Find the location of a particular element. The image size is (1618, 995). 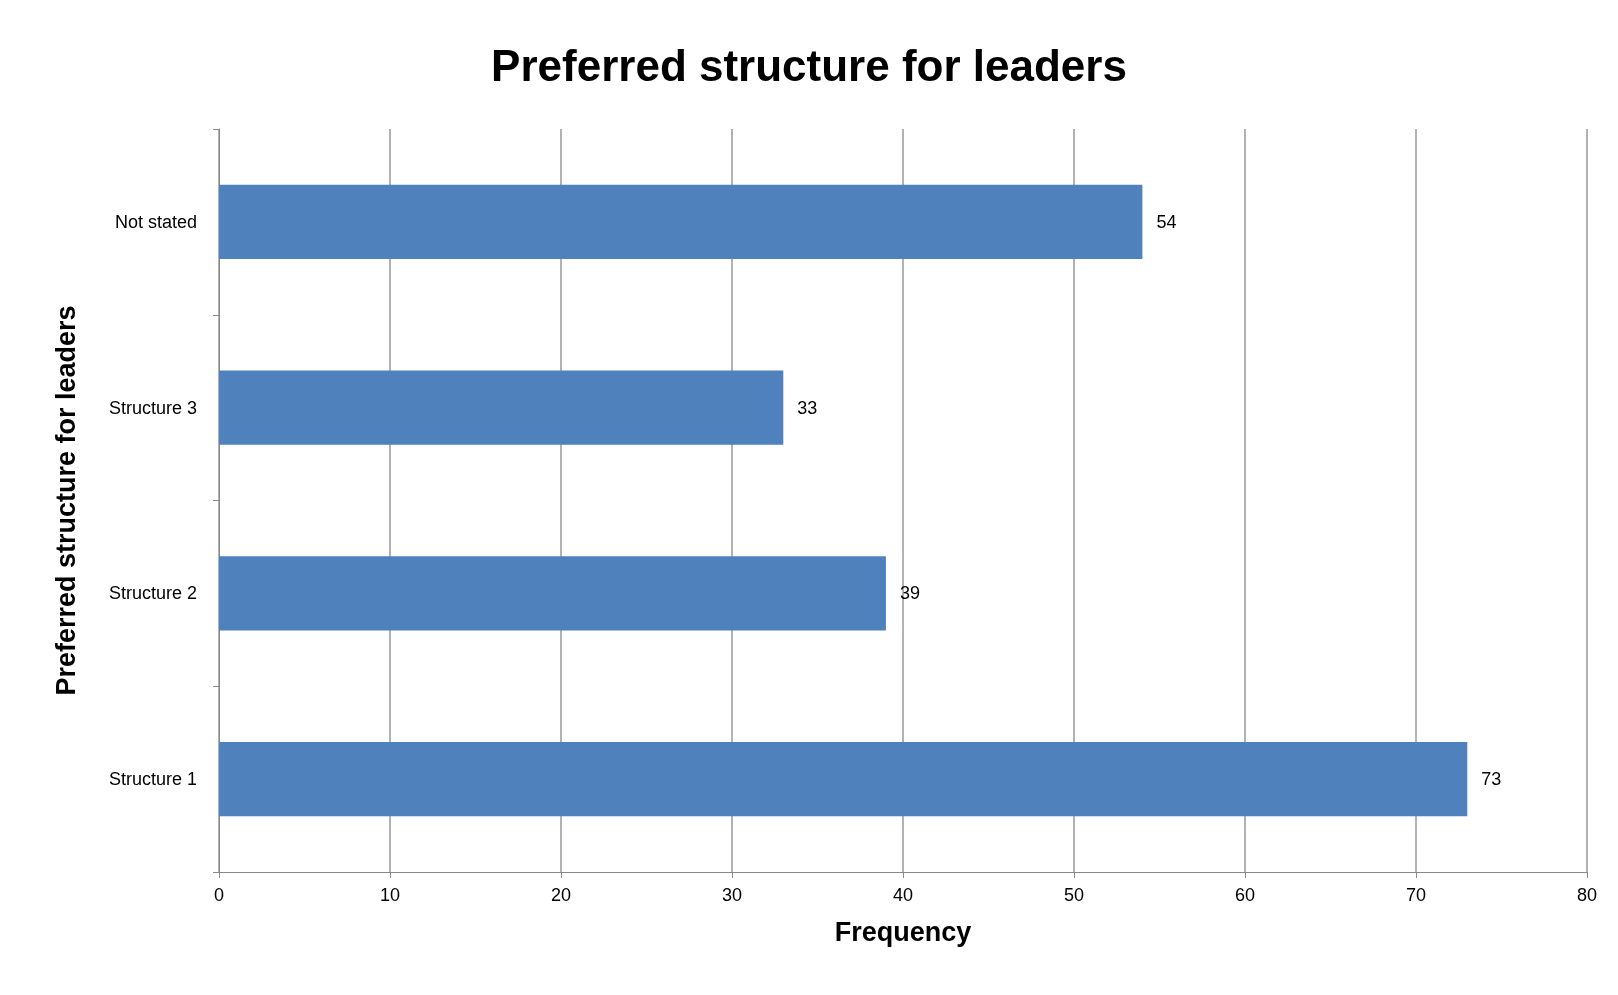

y-tick-label: Structure 1 is located at coordinates (152, 779).